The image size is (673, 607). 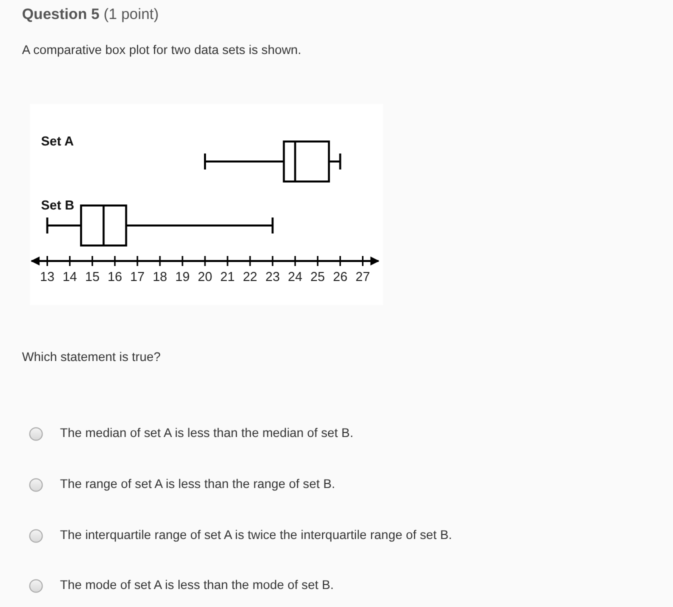 I want to click on chart-title: Question 5, so click(x=61, y=14).